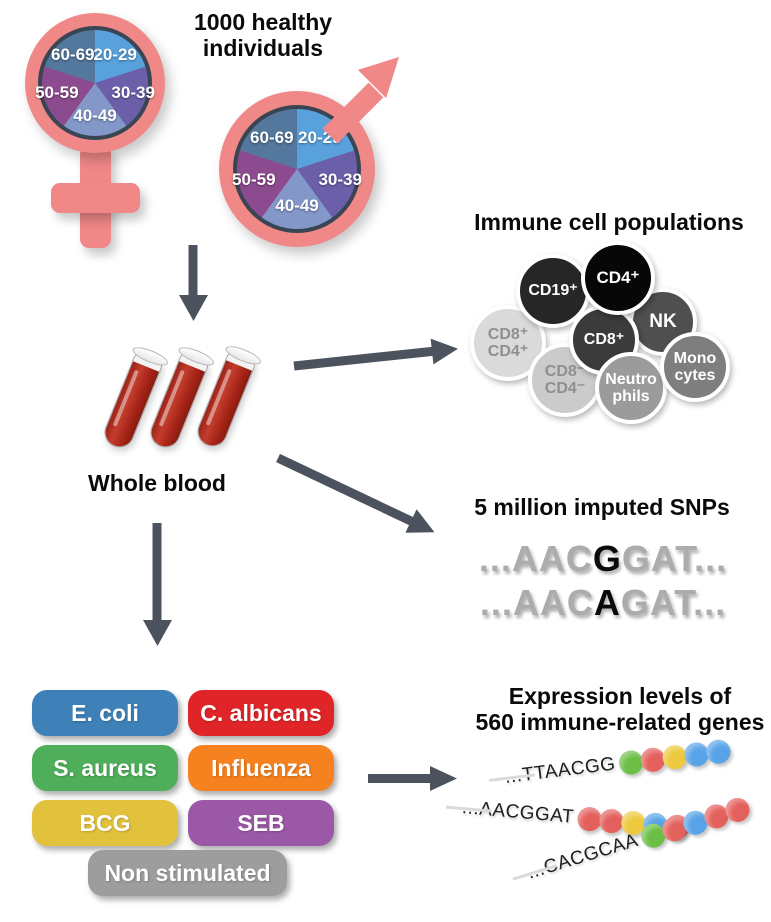 This screenshot has width=771, height=922. Describe the element at coordinates (157, 483) in the screenshot. I see `whole-blood-label: Whole blood` at that location.